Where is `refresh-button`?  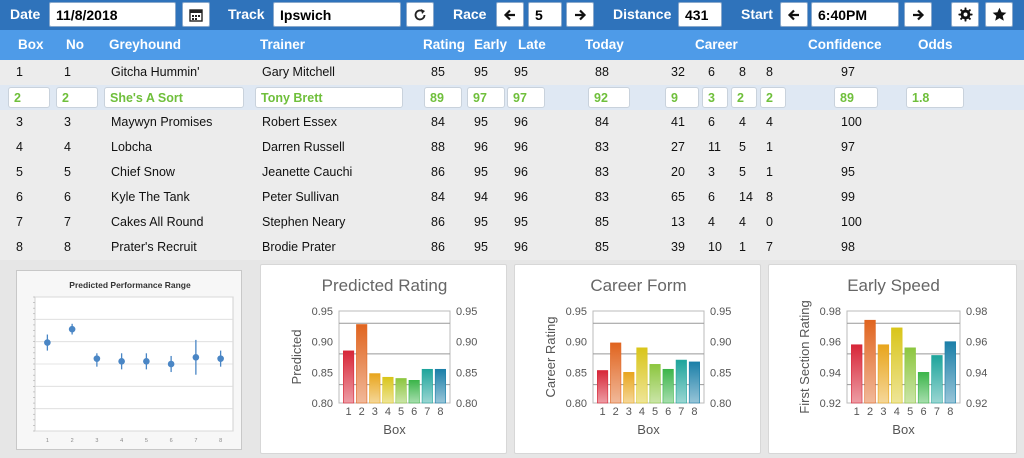 refresh-button is located at coordinates (420, 14).